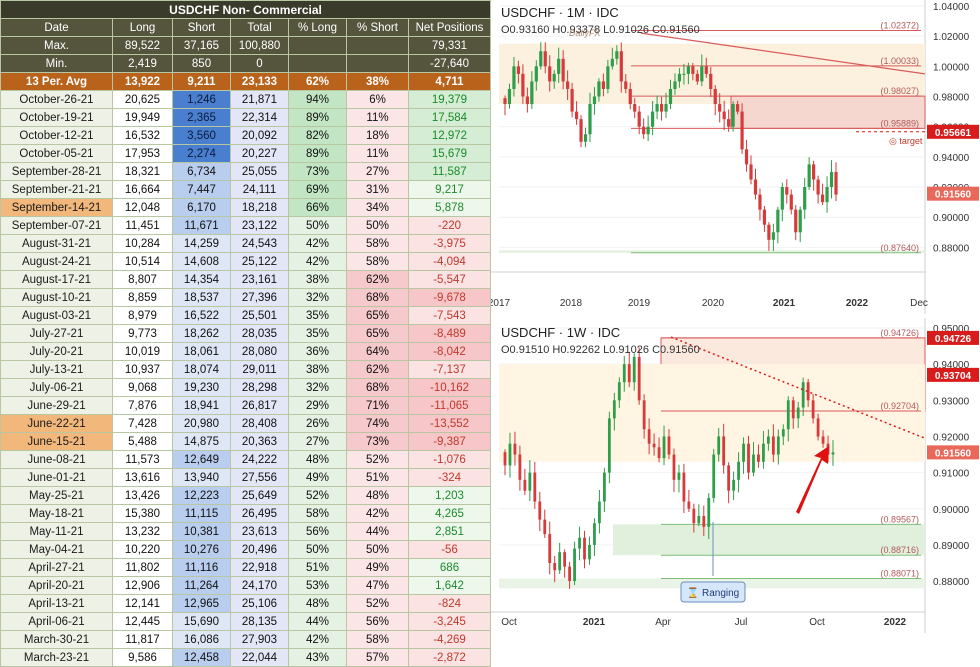  Describe the element at coordinates (142, 81) in the screenshot. I see `avg-long: 13,922` at that location.